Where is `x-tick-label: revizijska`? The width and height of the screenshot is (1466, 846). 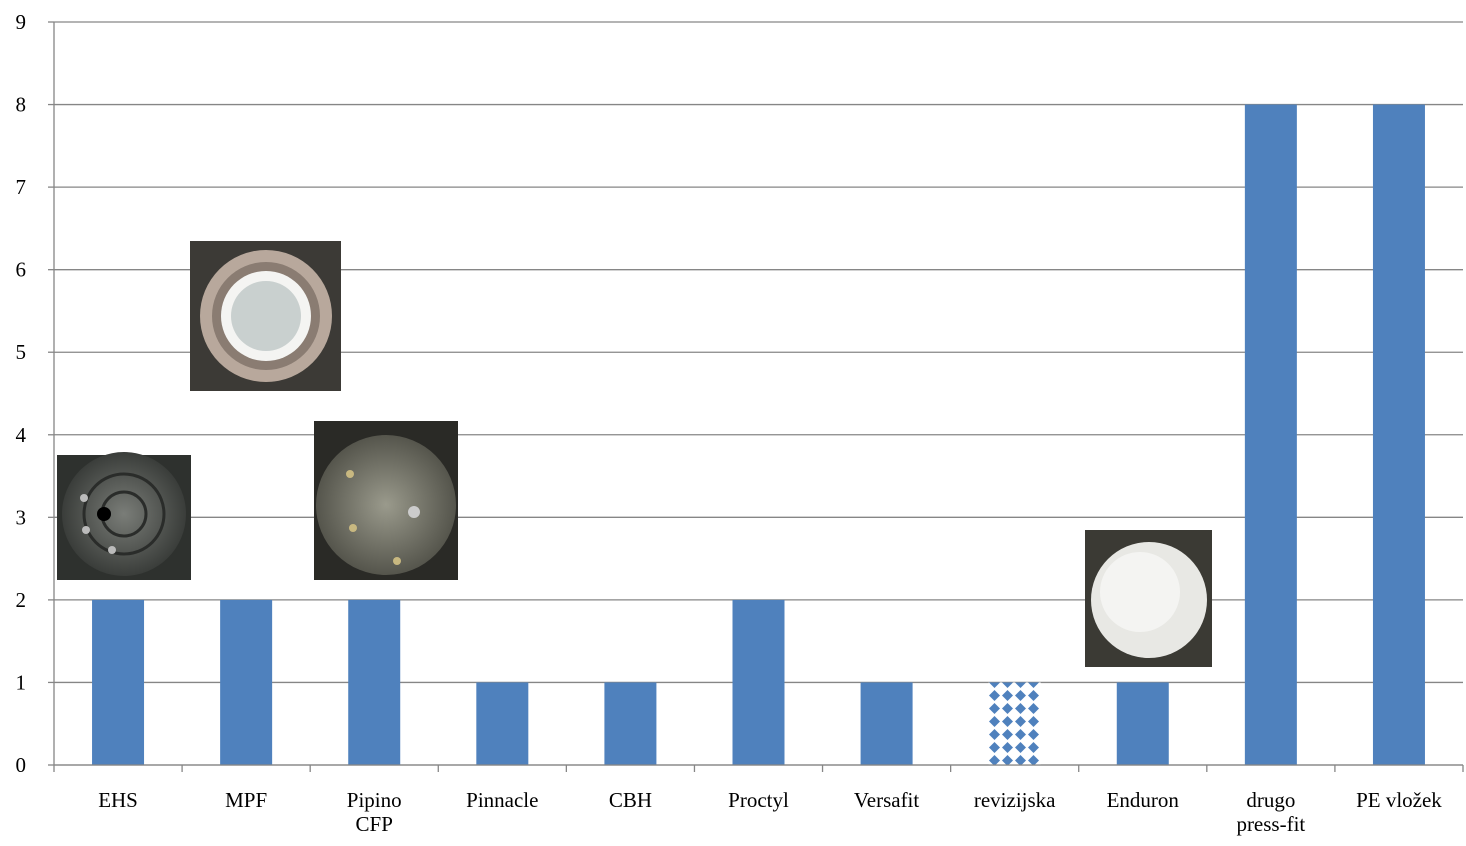 x-tick-label: revizijska is located at coordinates (1015, 800).